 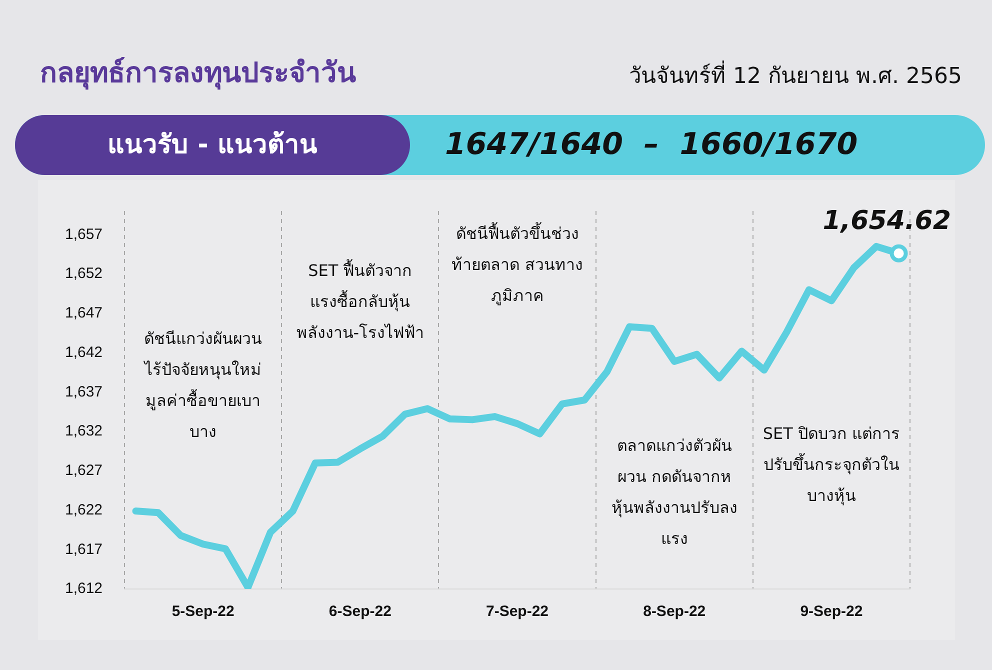 What do you see at coordinates (83, 431) in the screenshot?
I see `y-tick-label: 1,632` at bounding box center [83, 431].